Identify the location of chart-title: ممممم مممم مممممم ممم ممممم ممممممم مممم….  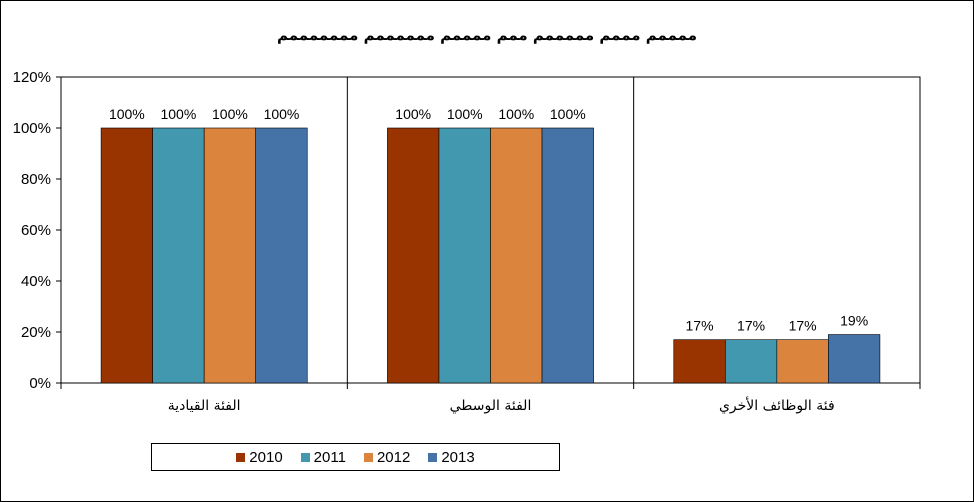
(487, 35).